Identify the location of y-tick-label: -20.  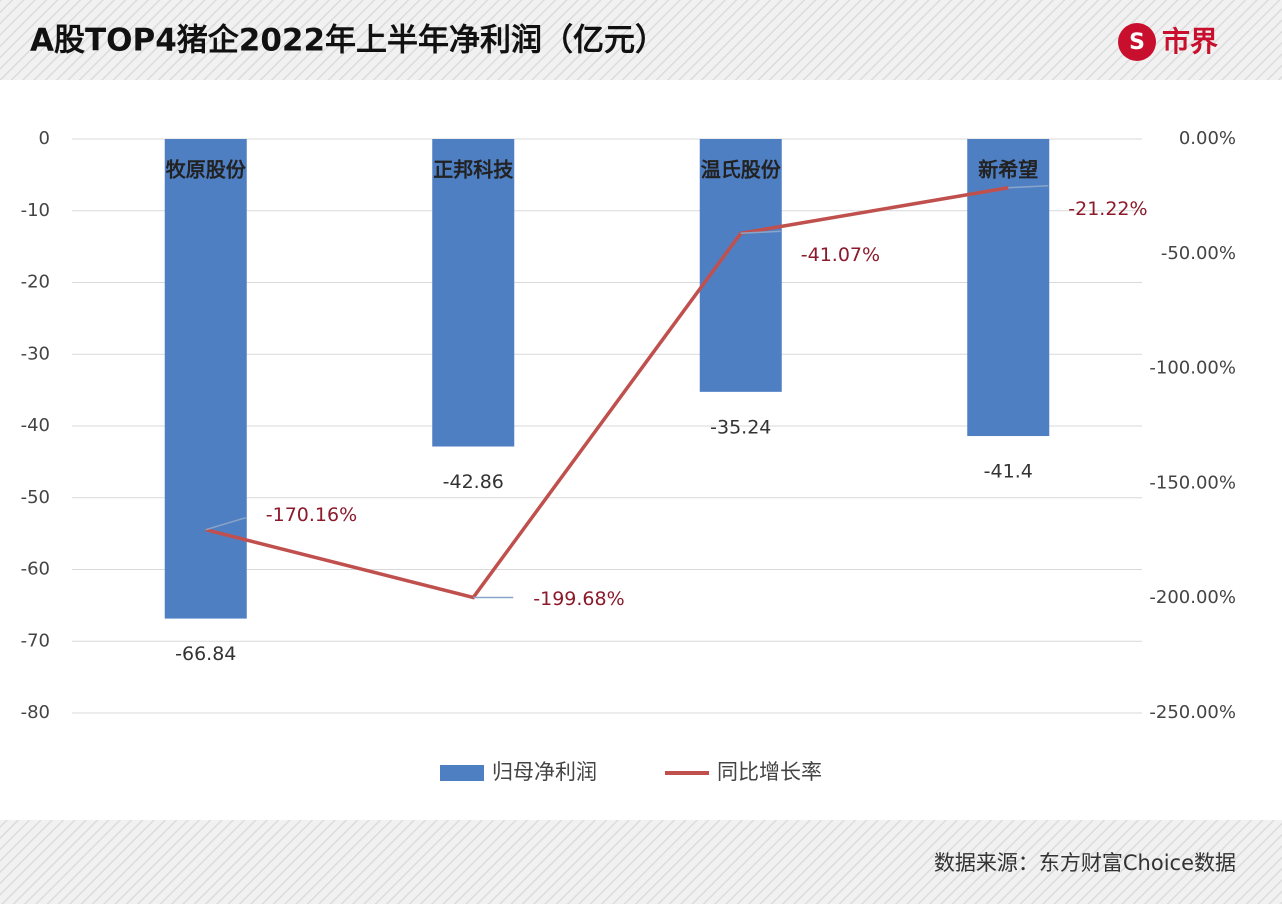
(35, 282).